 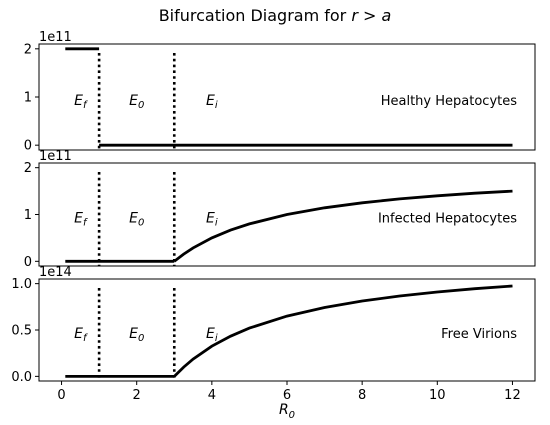 What do you see at coordinates (449, 101) in the screenshot?
I see `panel-label: Healthy Hepatocytes` at bounding box center [449, 101].